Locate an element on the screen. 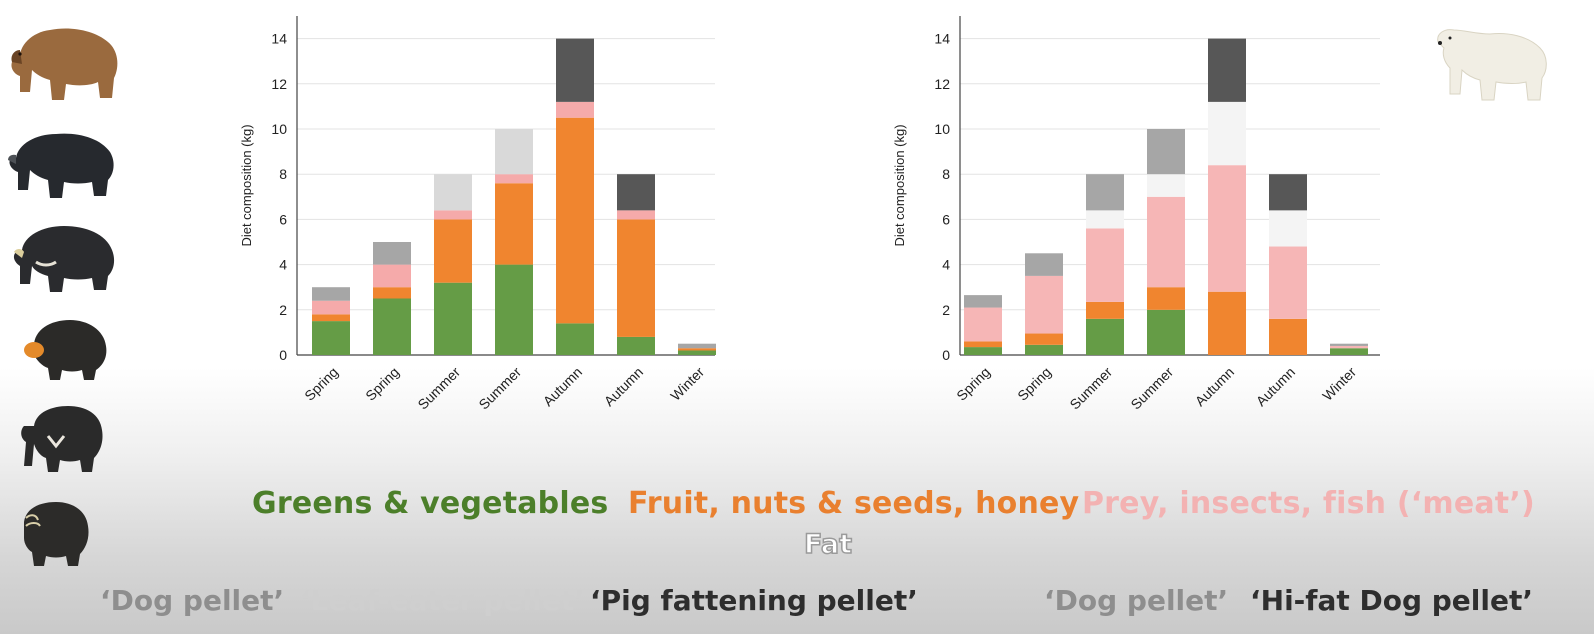  y-tick-label: 10 is located at coordinates (942, 129).